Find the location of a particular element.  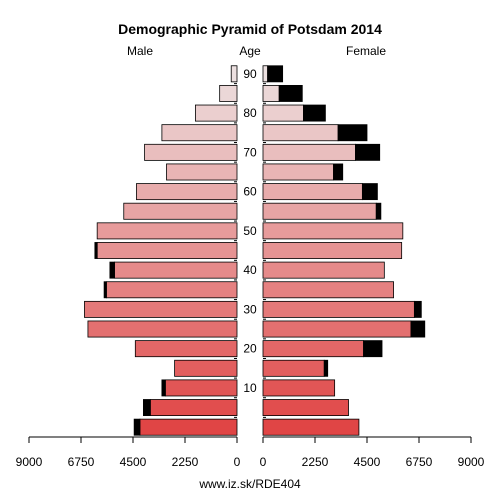

female-bar-90+ is located at coordinates (265, 74).